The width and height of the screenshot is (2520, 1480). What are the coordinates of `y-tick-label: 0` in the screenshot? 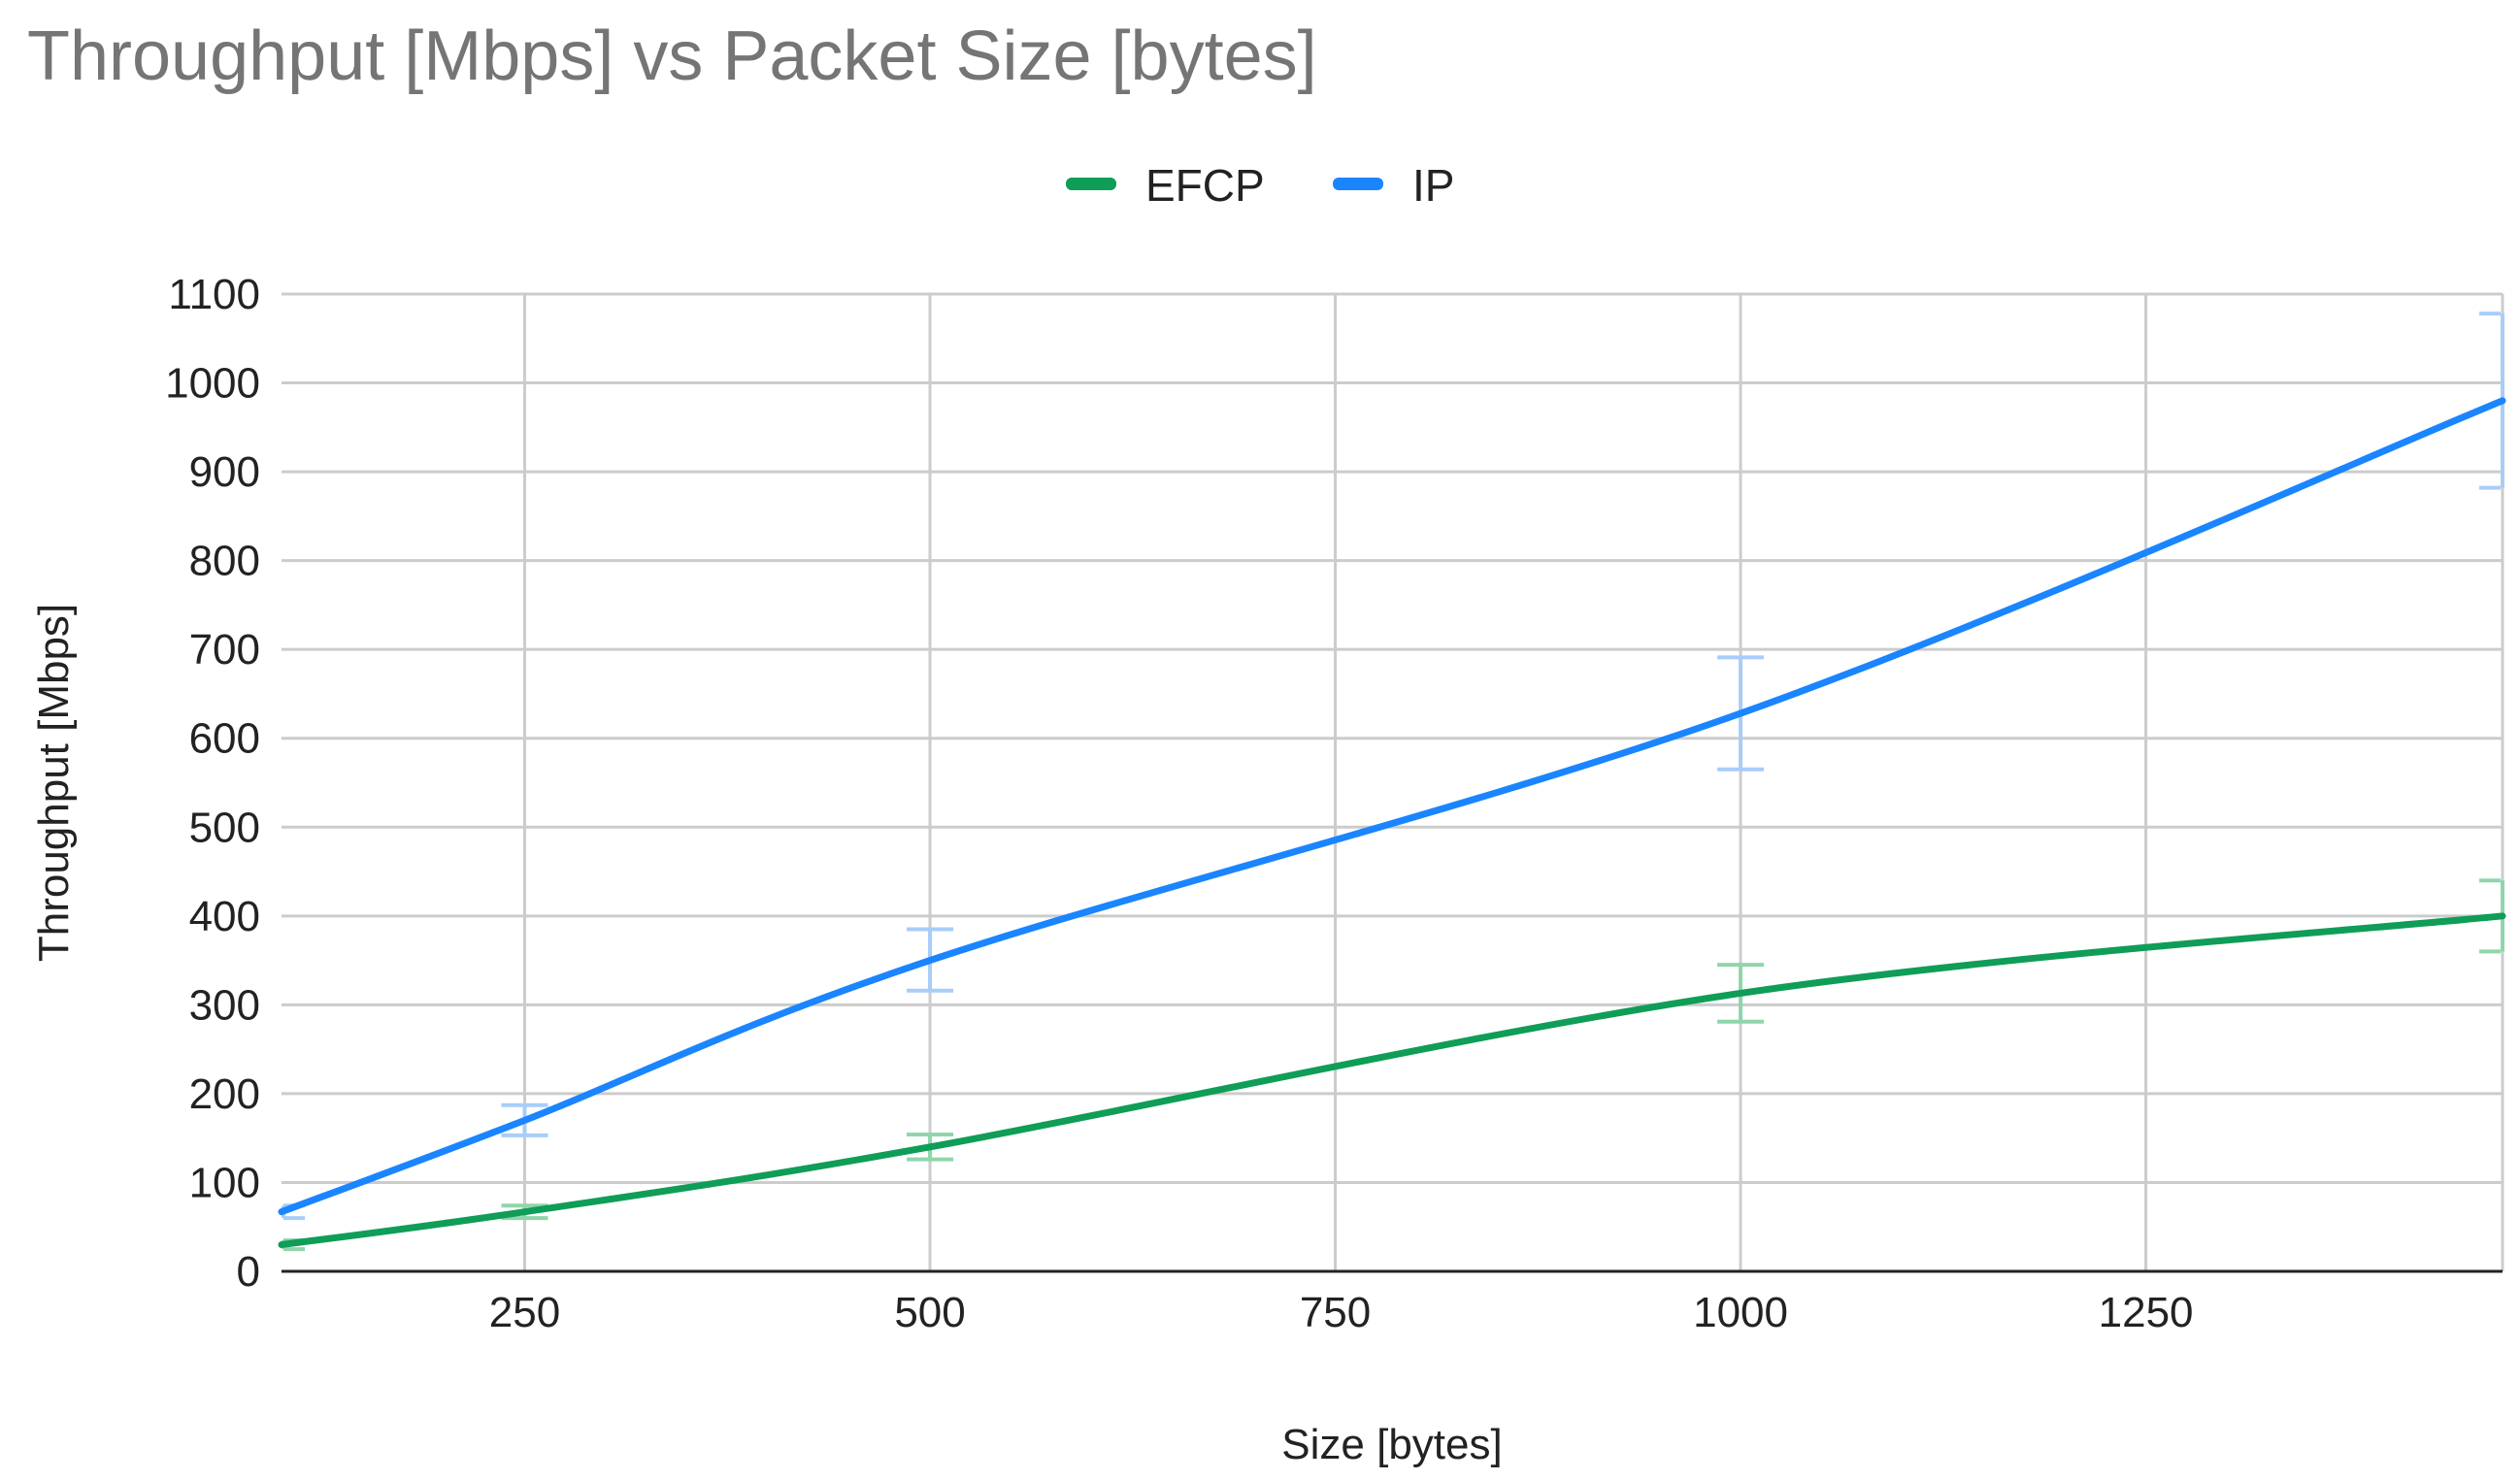 It's located at (248, 1272).